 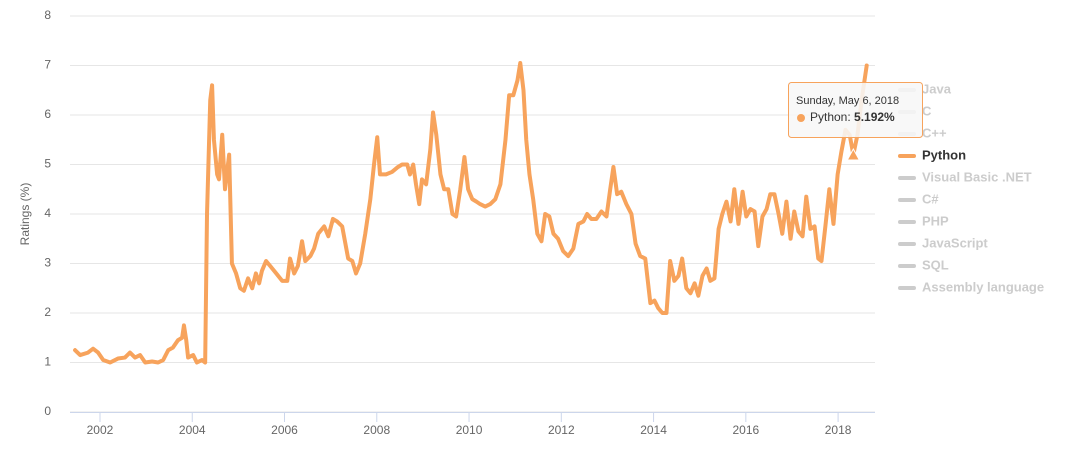 I want to click on tooltip-box, so click(x=855, y=110).